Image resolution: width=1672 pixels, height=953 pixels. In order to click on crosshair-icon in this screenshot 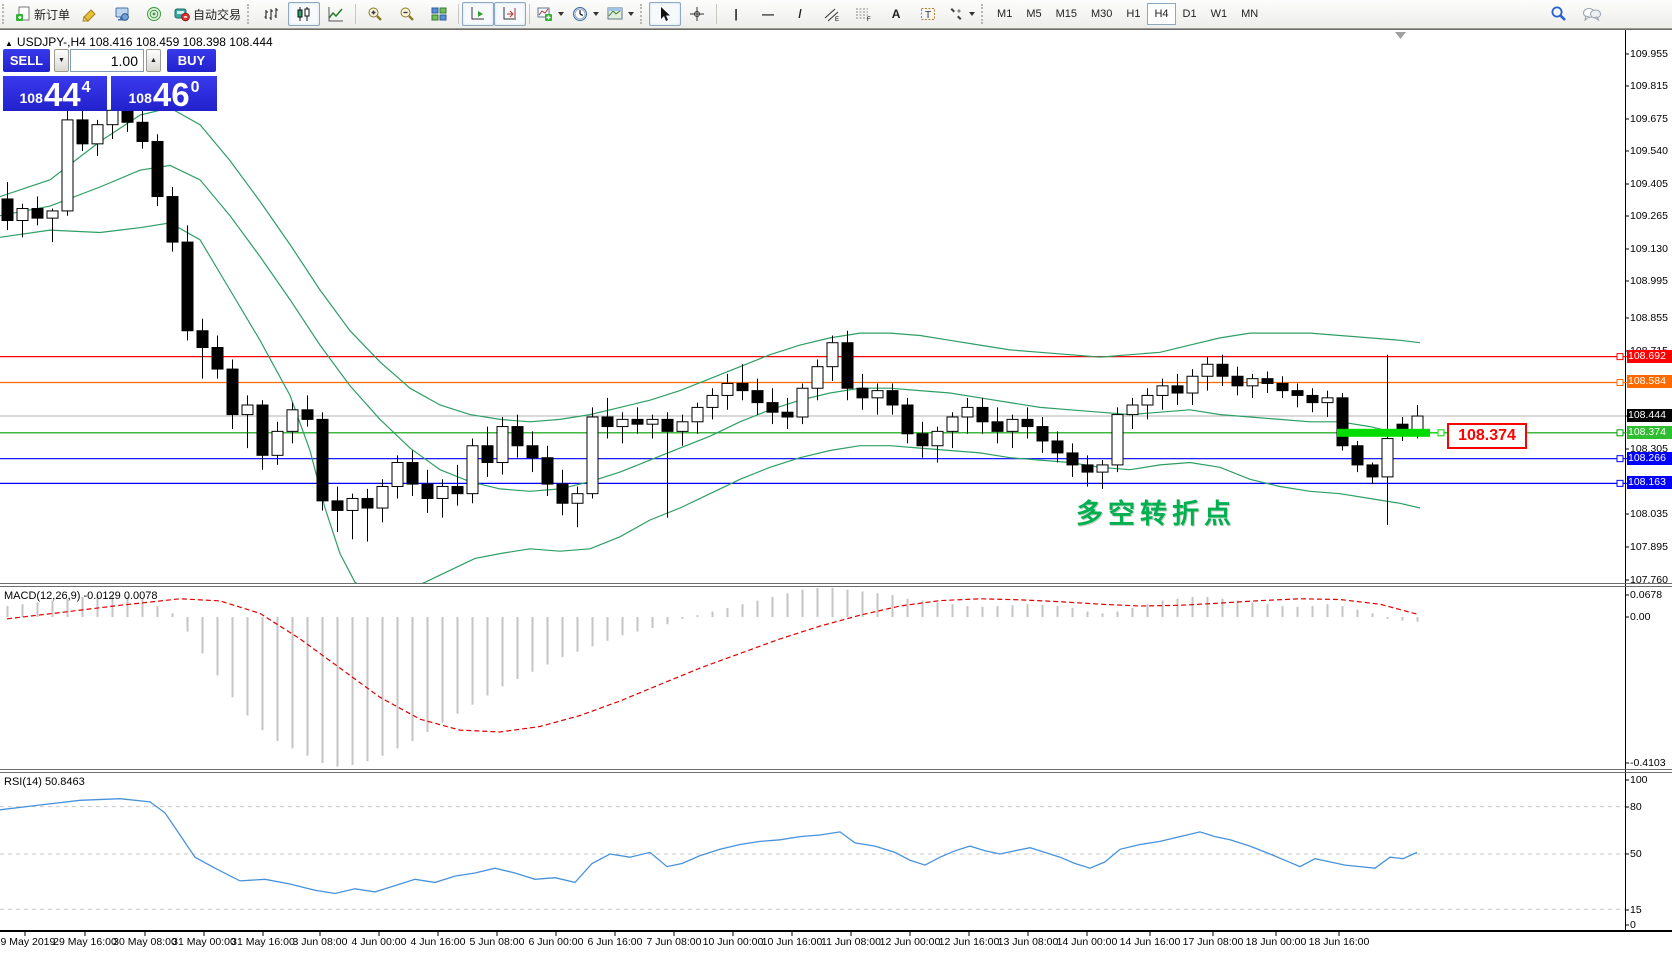, I will do `click(697, 14)`.